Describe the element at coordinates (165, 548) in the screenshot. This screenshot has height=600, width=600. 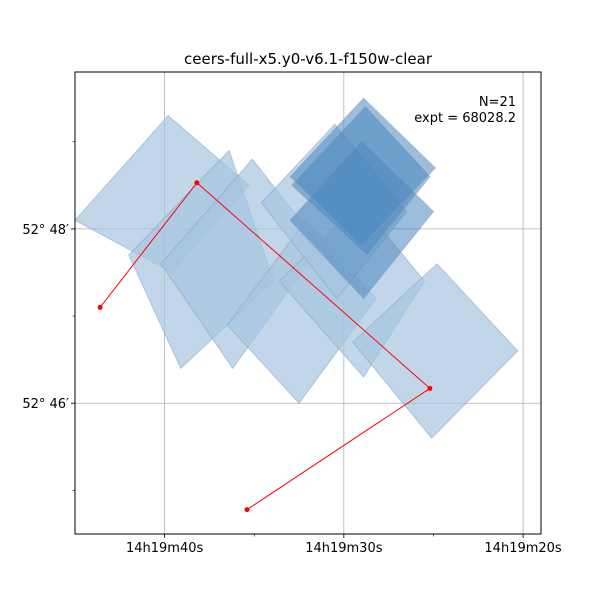
I see `x-tick-label: 14h19m40s` at that location.